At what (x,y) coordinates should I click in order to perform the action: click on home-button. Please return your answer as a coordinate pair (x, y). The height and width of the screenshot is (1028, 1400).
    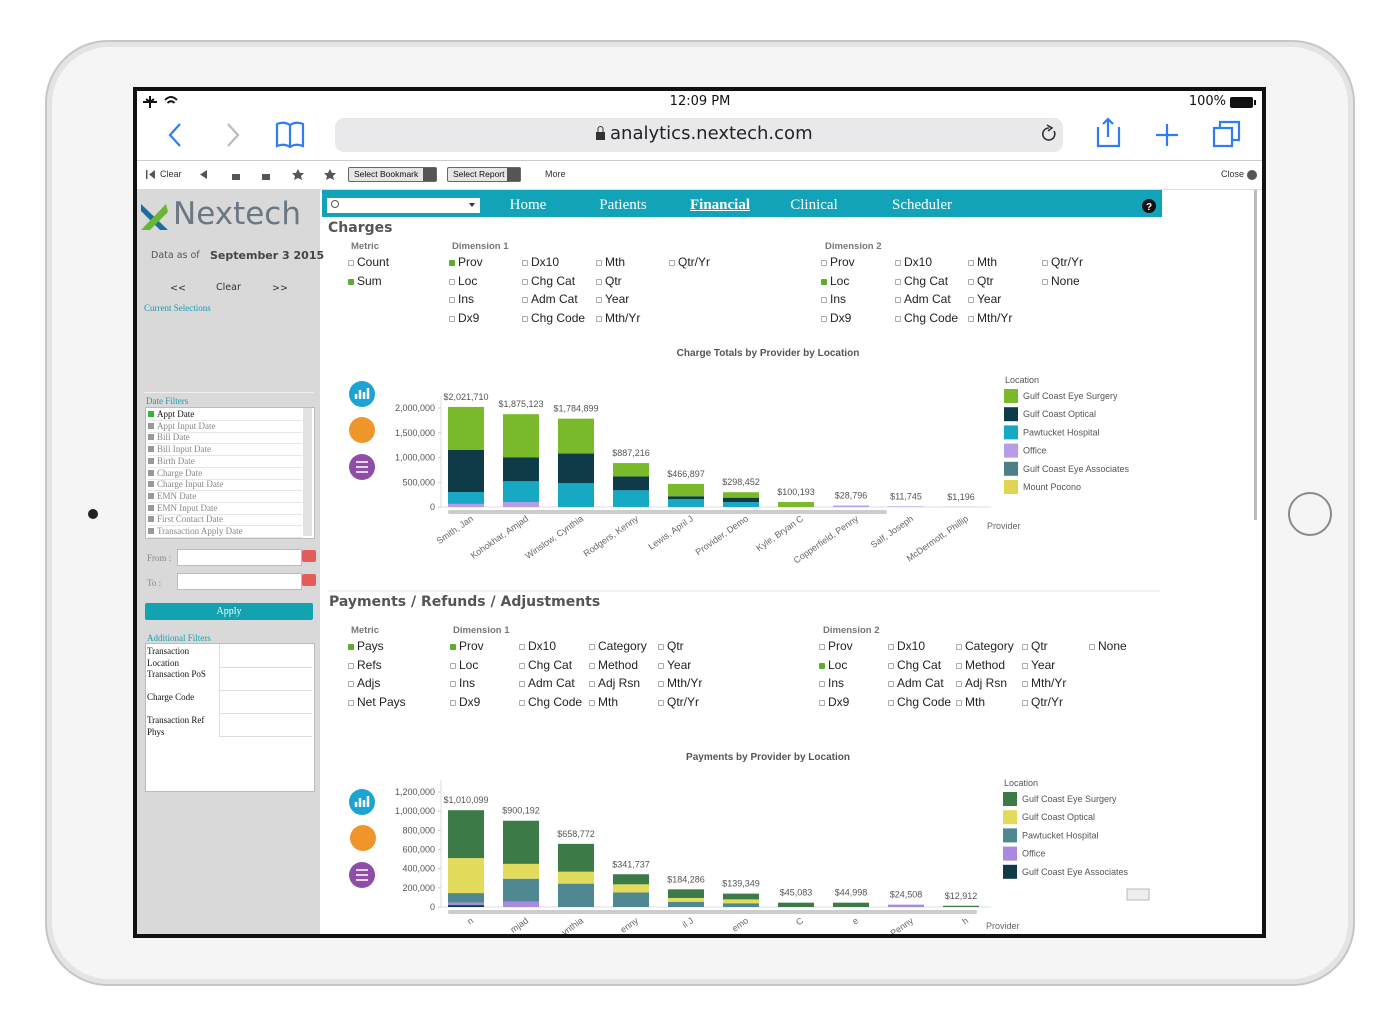
    Looking at the image, I should click on (1310, 514).